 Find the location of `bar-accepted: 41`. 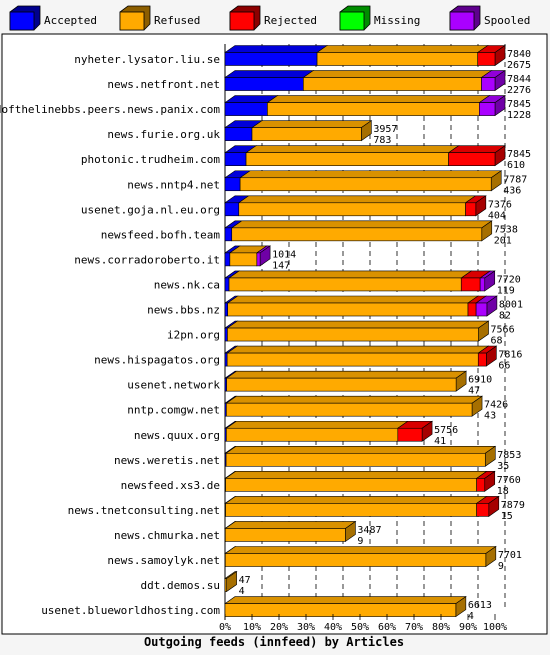

bar-accepted: 41 is located at coordinates (440, 441).